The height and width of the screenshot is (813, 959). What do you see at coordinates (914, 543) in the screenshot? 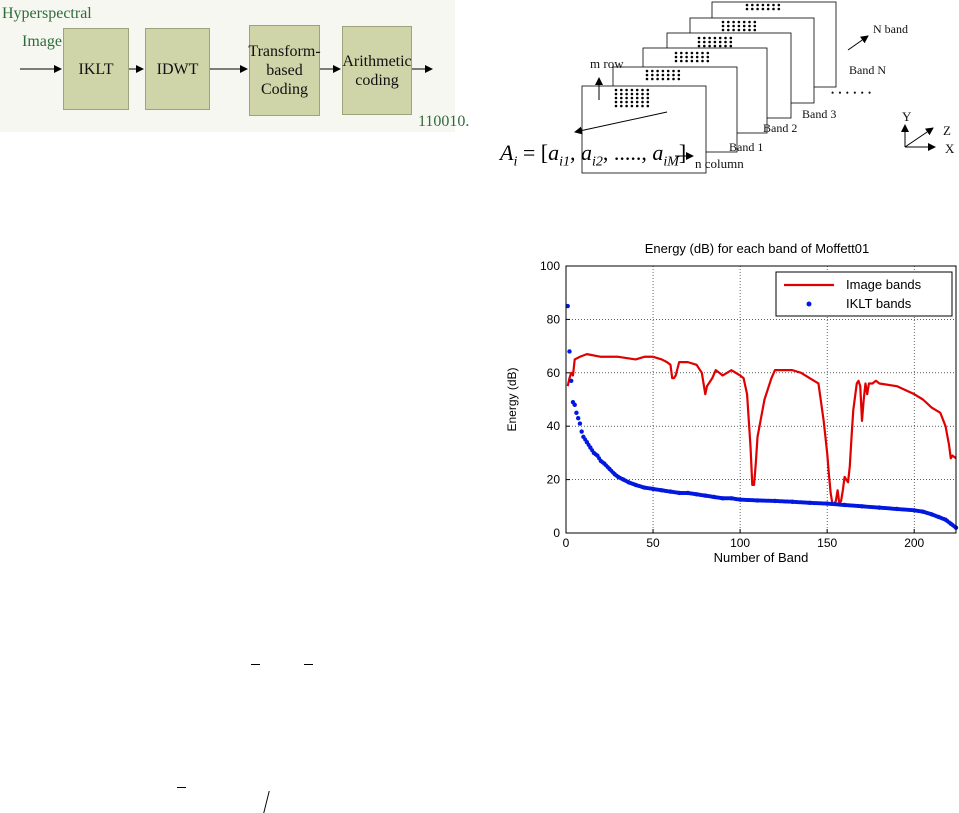
I see `x-tick-label: 200` at bounding box center [914, 543].